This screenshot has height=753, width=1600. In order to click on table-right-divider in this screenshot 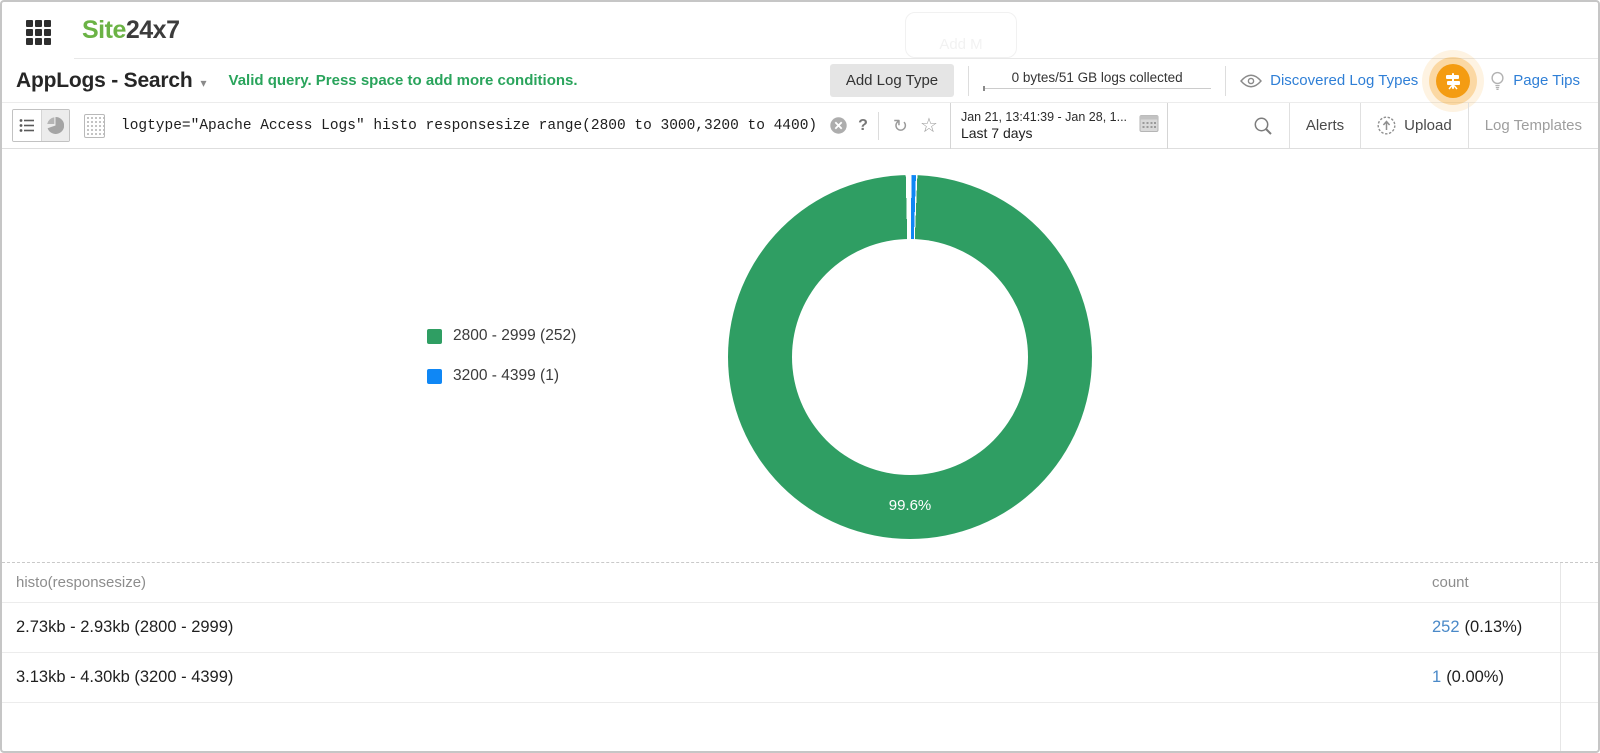, I will do `click(1560, 657)`.